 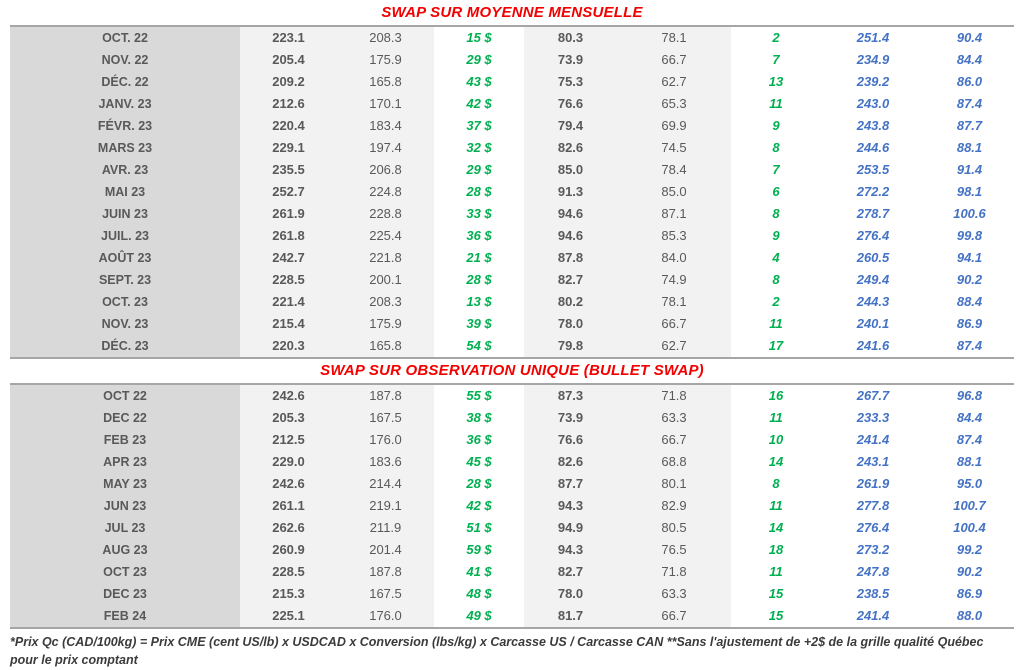 I want to click on value-cell: 65.3, so click(x=674, y=104).